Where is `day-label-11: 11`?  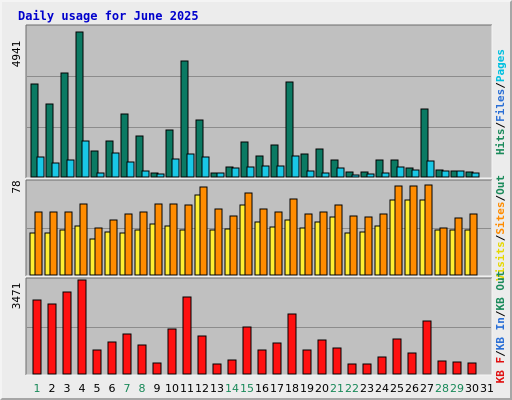
day-label-11: 11 is located at coordinates (187, 388).